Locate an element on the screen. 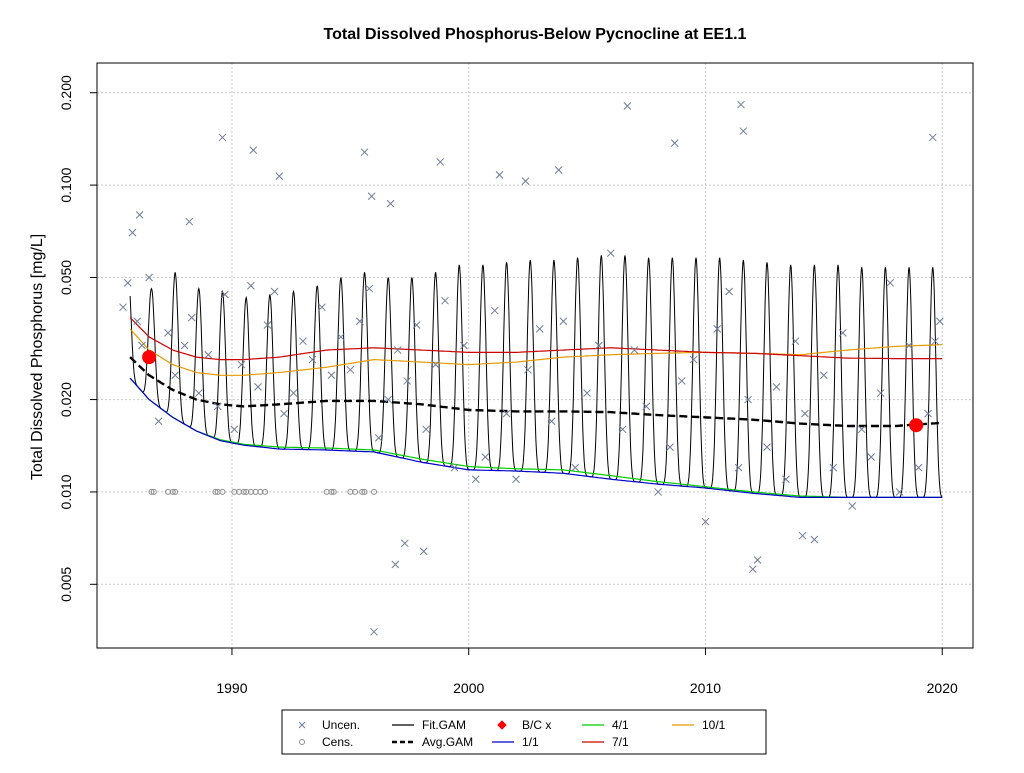 This screenshot has width=1024, height=773. legend-label: 4/1 is located at coordinates (620, 725).